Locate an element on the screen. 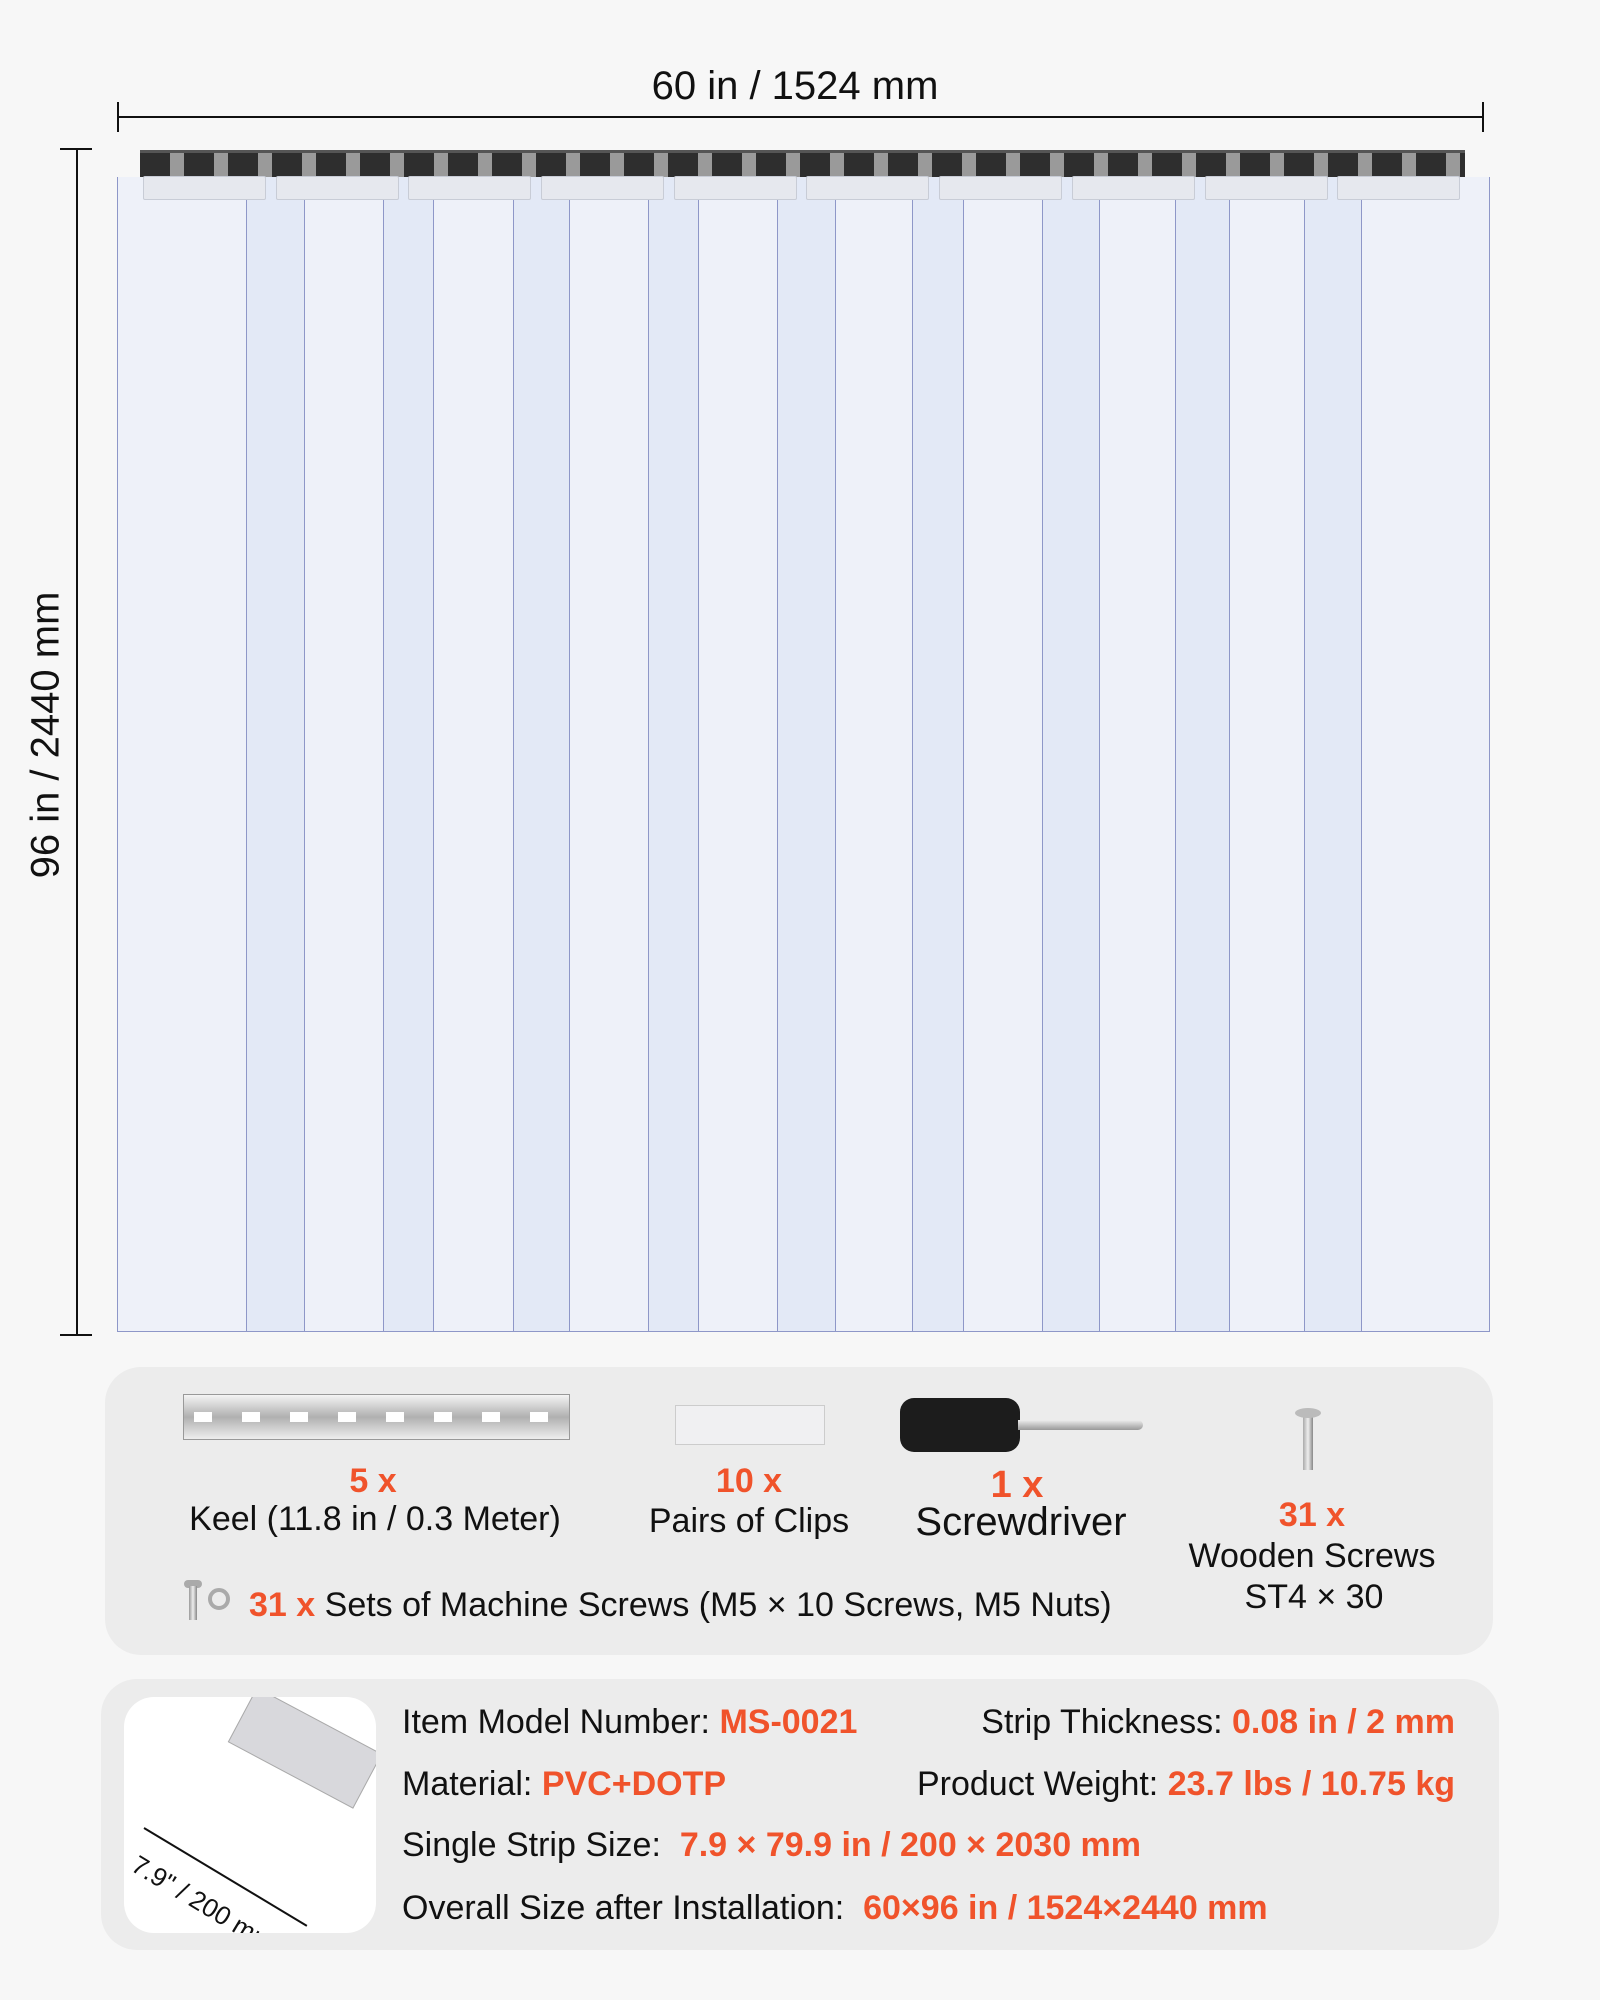 Image resolution: width=1600 pixels, height=2000 pixels. material-value: PVC+DOTP is located at coordinates (634, 1784).